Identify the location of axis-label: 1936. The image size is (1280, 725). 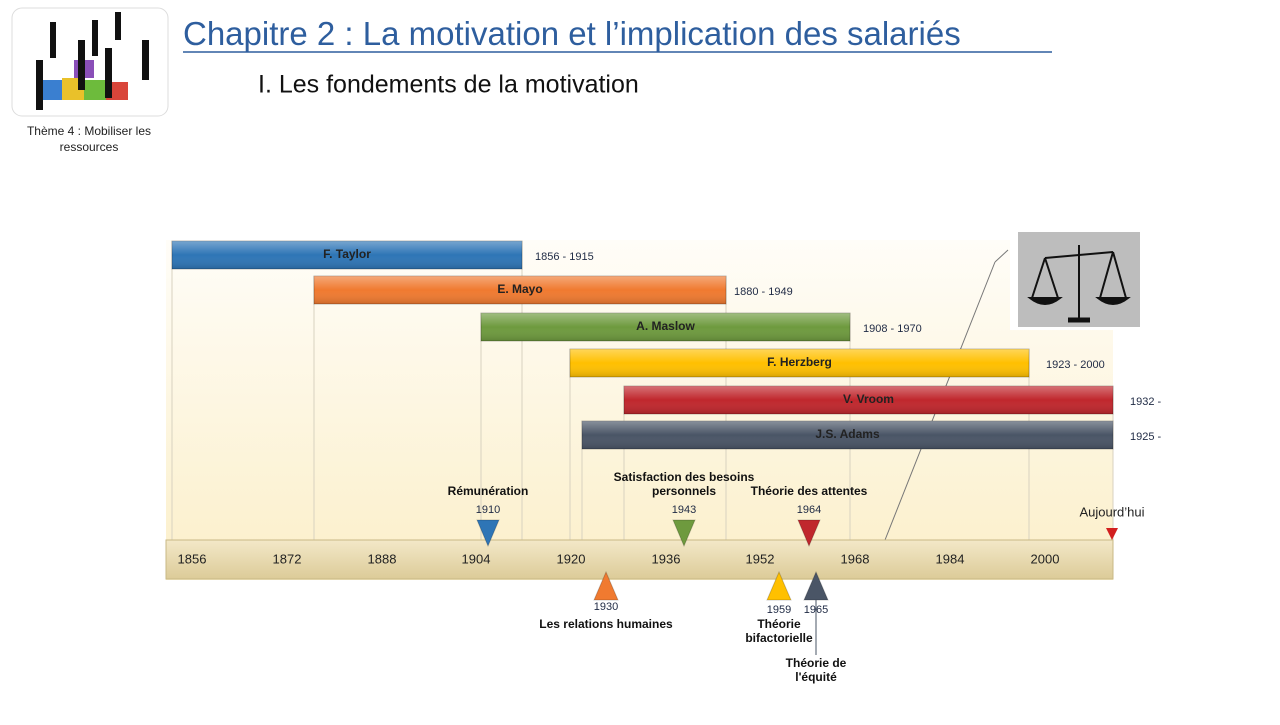
(666, 558).